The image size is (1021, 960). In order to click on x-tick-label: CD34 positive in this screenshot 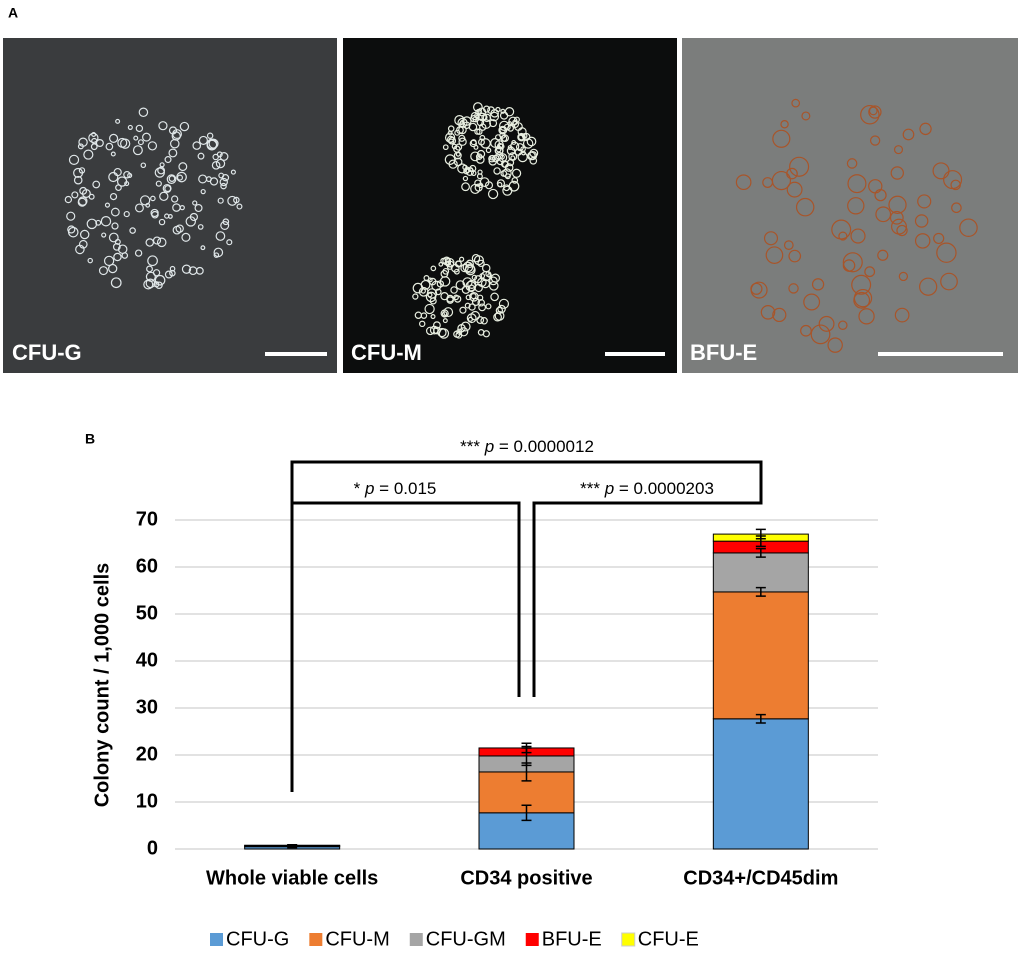, I will do `click(526, 878)`.